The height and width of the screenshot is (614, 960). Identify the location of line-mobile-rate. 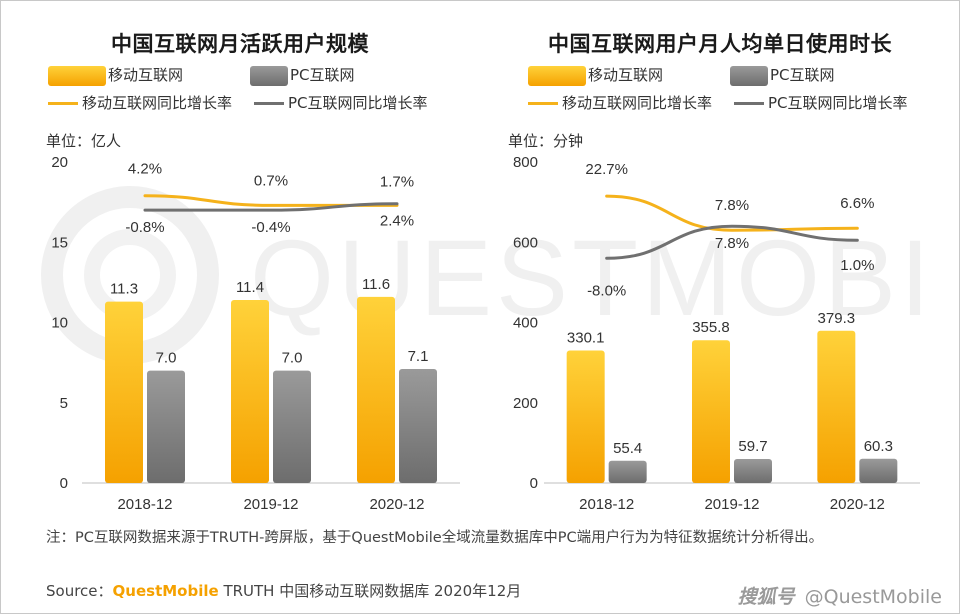
(732, 213).